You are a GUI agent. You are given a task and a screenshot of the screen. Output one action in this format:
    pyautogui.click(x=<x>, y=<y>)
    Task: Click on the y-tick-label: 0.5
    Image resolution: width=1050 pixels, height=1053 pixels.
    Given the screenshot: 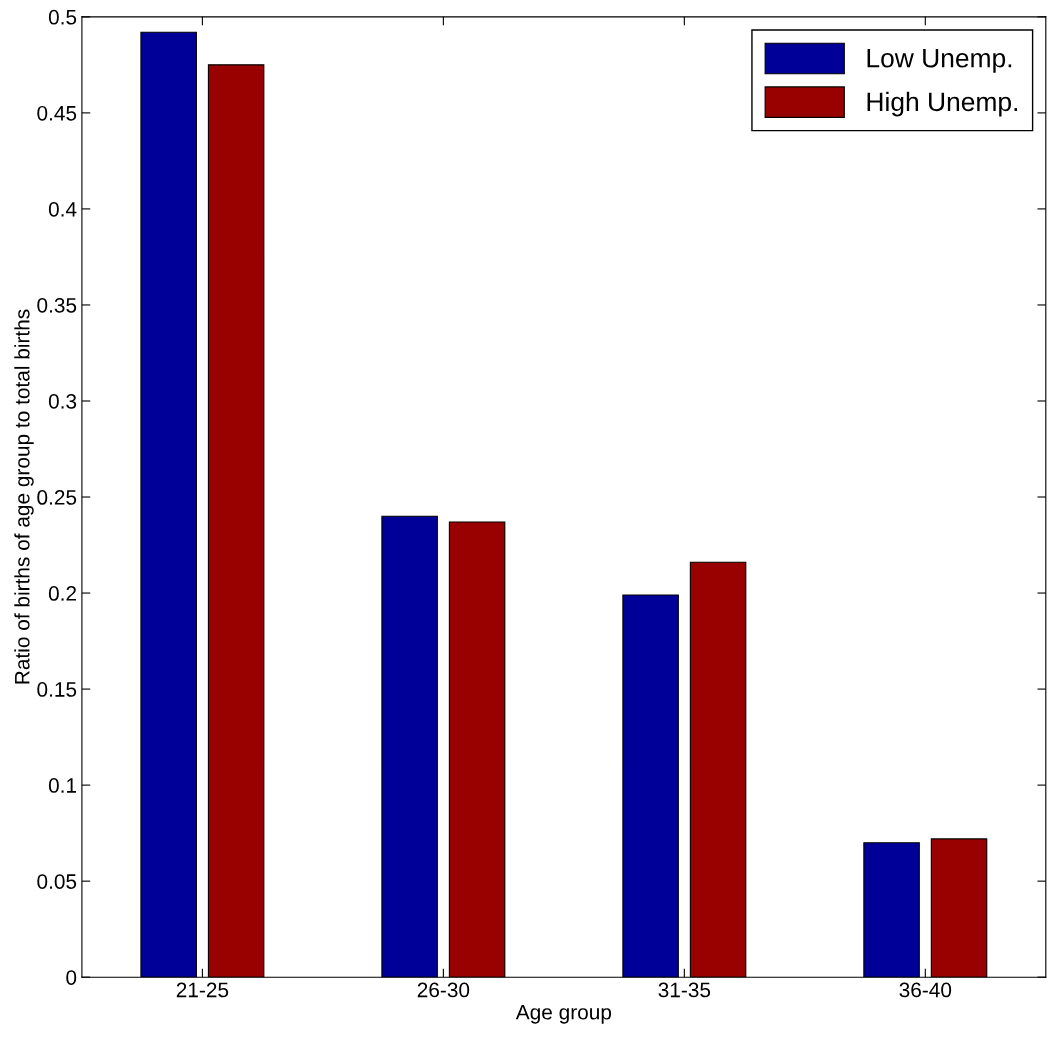 What is the action you would take?
    pyautogui.click(x=62, y=17)
    